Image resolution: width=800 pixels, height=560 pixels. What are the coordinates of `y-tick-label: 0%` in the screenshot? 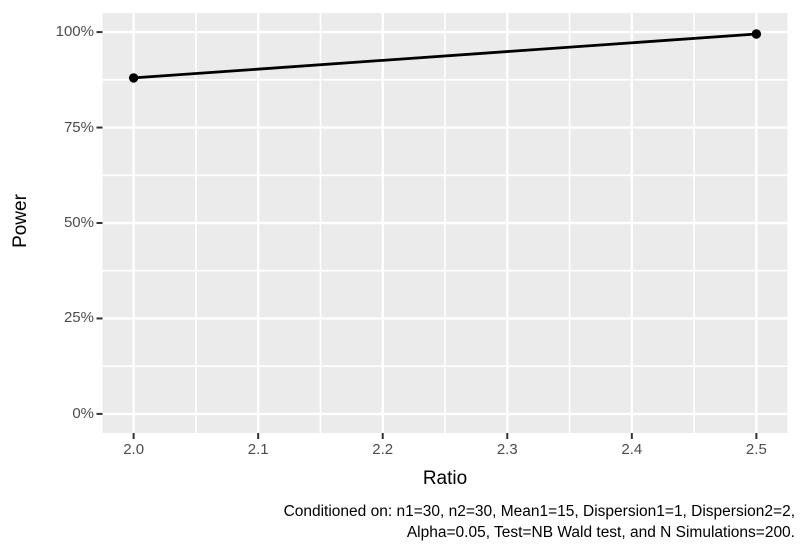 It's located at (83, 413).